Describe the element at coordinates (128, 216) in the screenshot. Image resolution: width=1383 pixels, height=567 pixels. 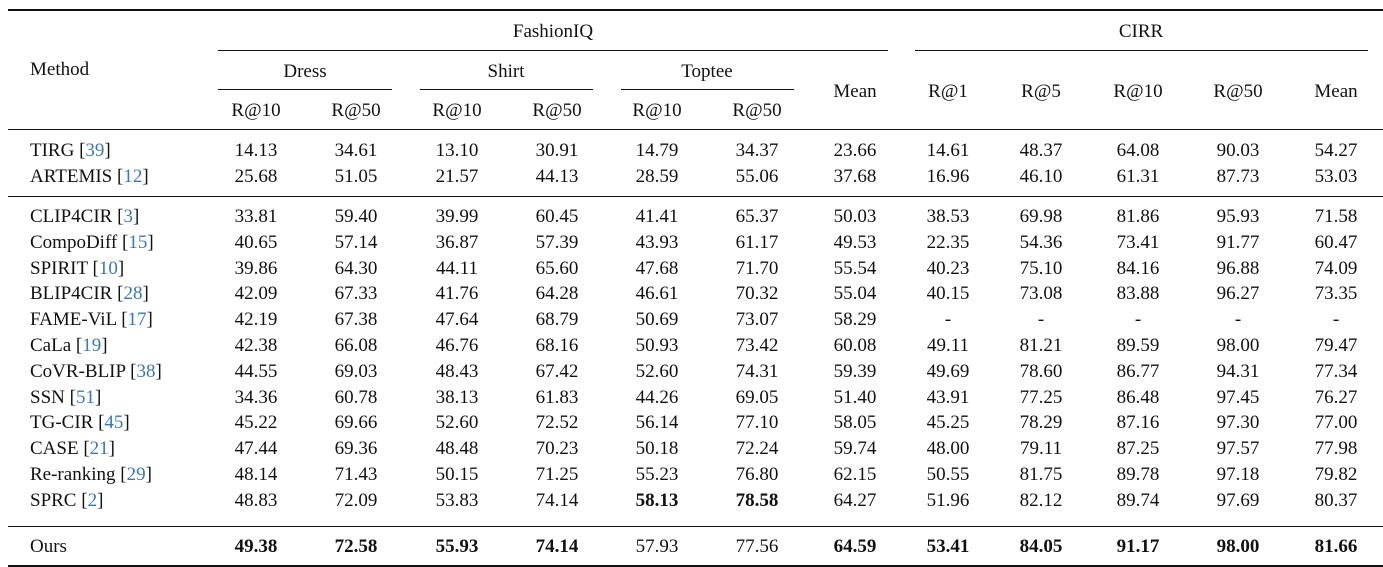
I see `citation-link: 3` at that location.